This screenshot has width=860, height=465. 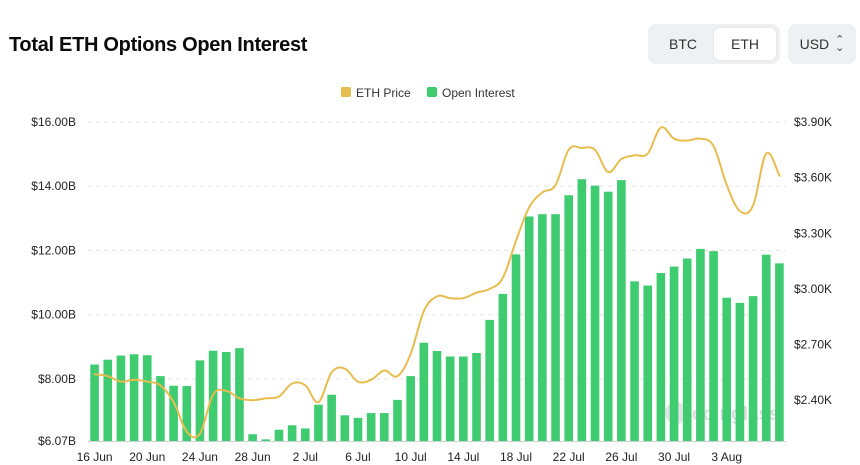 What do you see at coordinates (53, 250) in the screenshot?
I see `y-left-tick-label: $12.00B` at bounding box center [53, 250].